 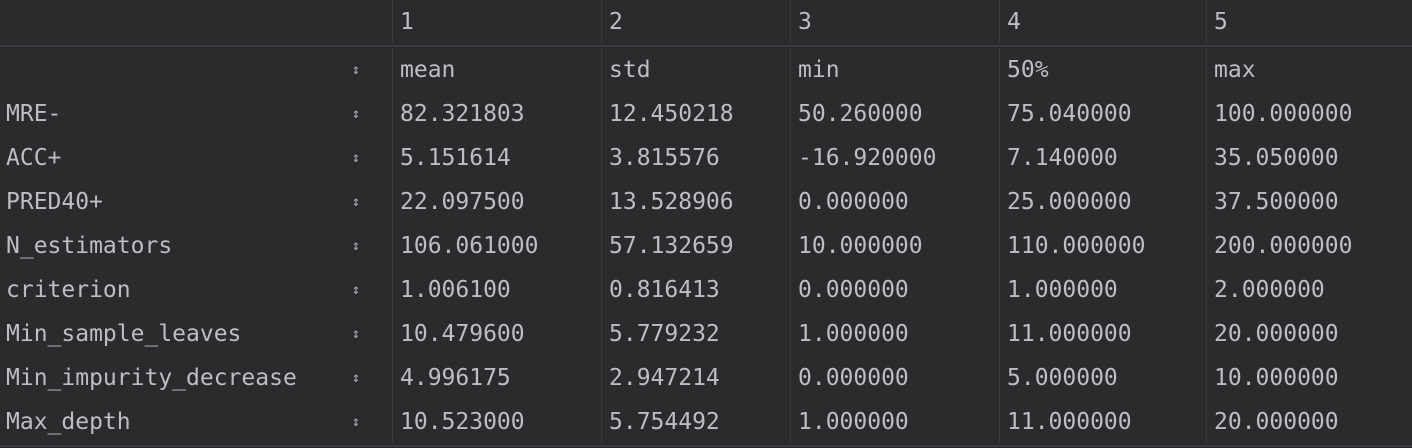 What do you see at coordinates (497, 378) in the screenshot?
I see `table-cell: 4.996175` at bounding box center [497, 378].